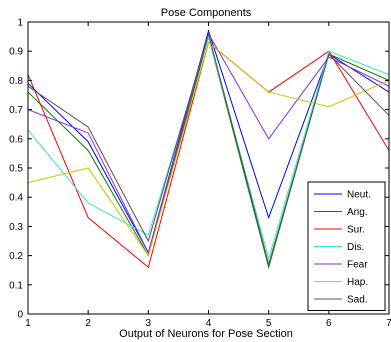  I want to click on legend: Neut. Ang. Sur. Dis. Fear Hap. Sad., so click(346, 246).